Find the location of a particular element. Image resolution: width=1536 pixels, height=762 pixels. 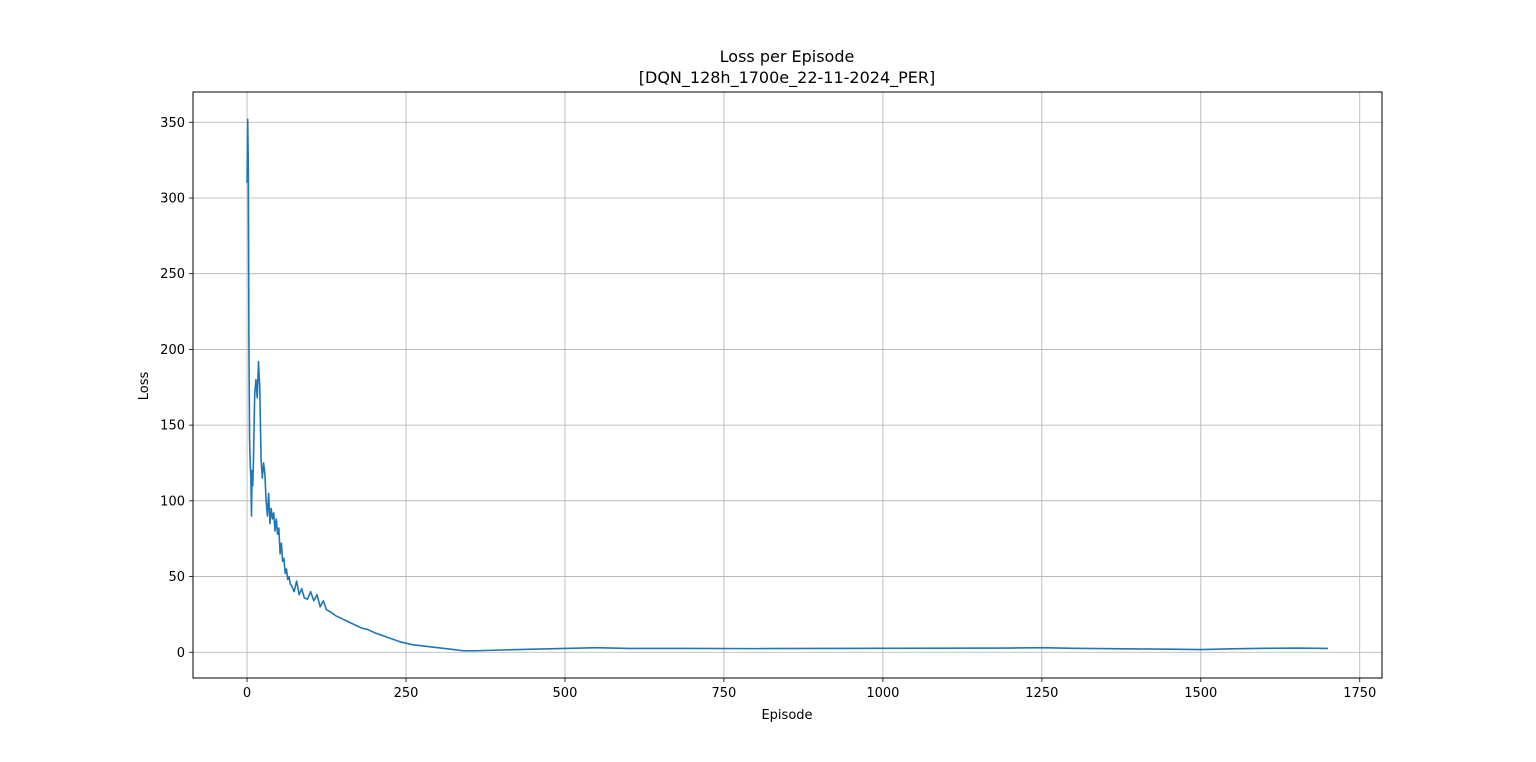

y-axis-label: Loss is located at coordinates (144, 386).